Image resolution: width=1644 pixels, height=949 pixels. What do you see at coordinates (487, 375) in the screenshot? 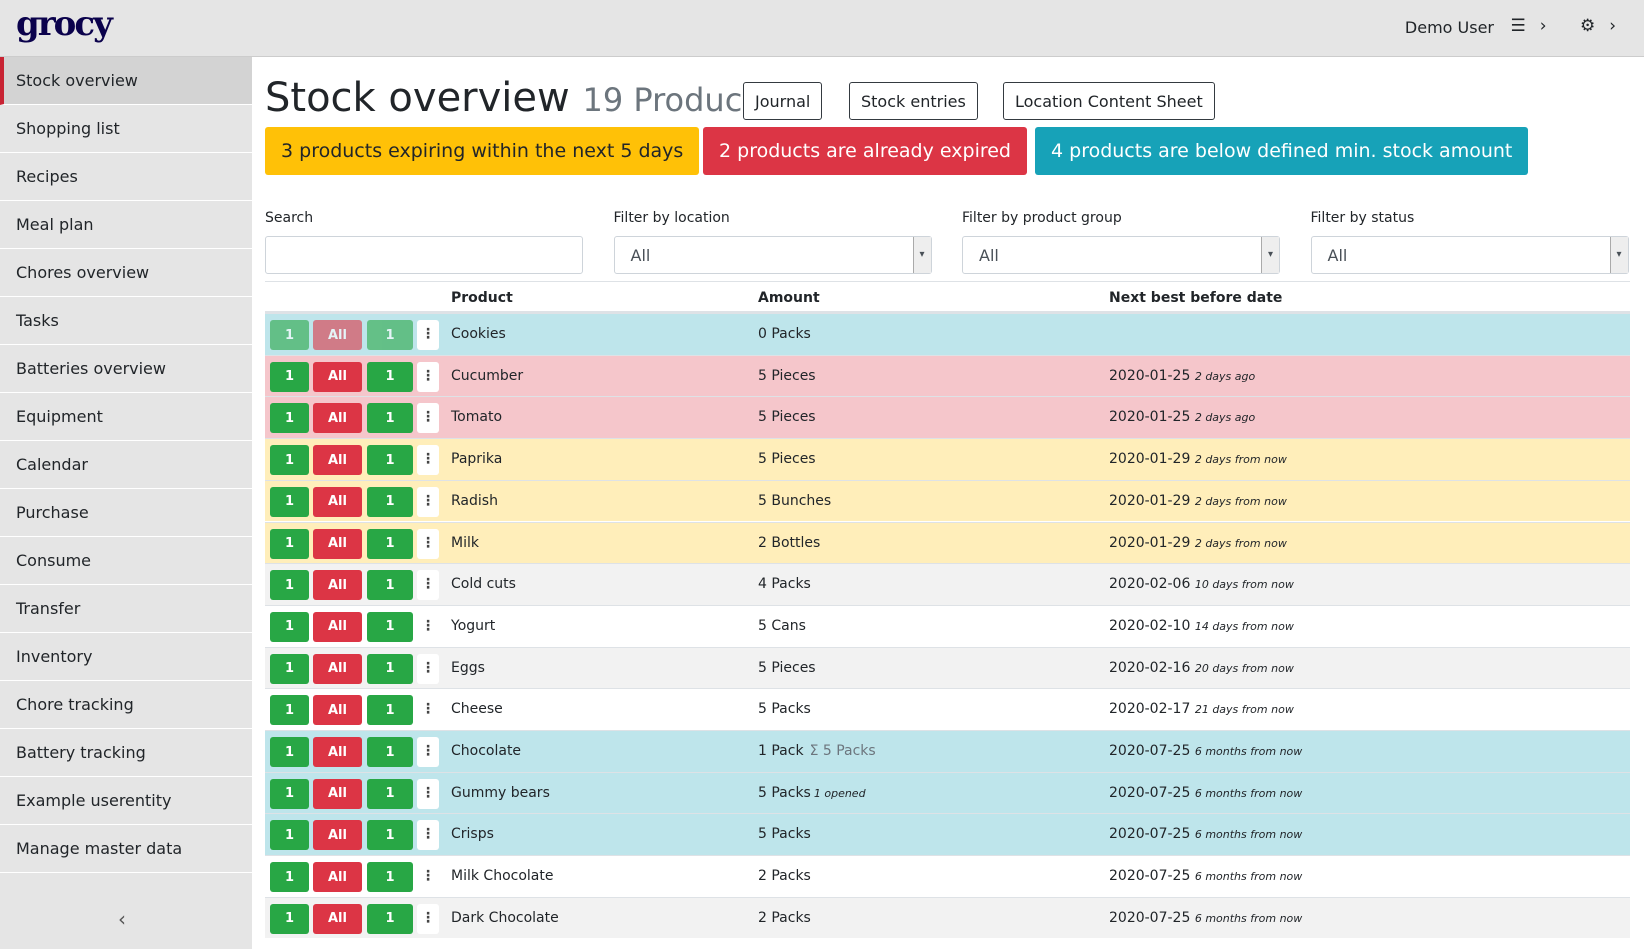
I see `product-name: Cucumber` at bounding box center [487, 375].